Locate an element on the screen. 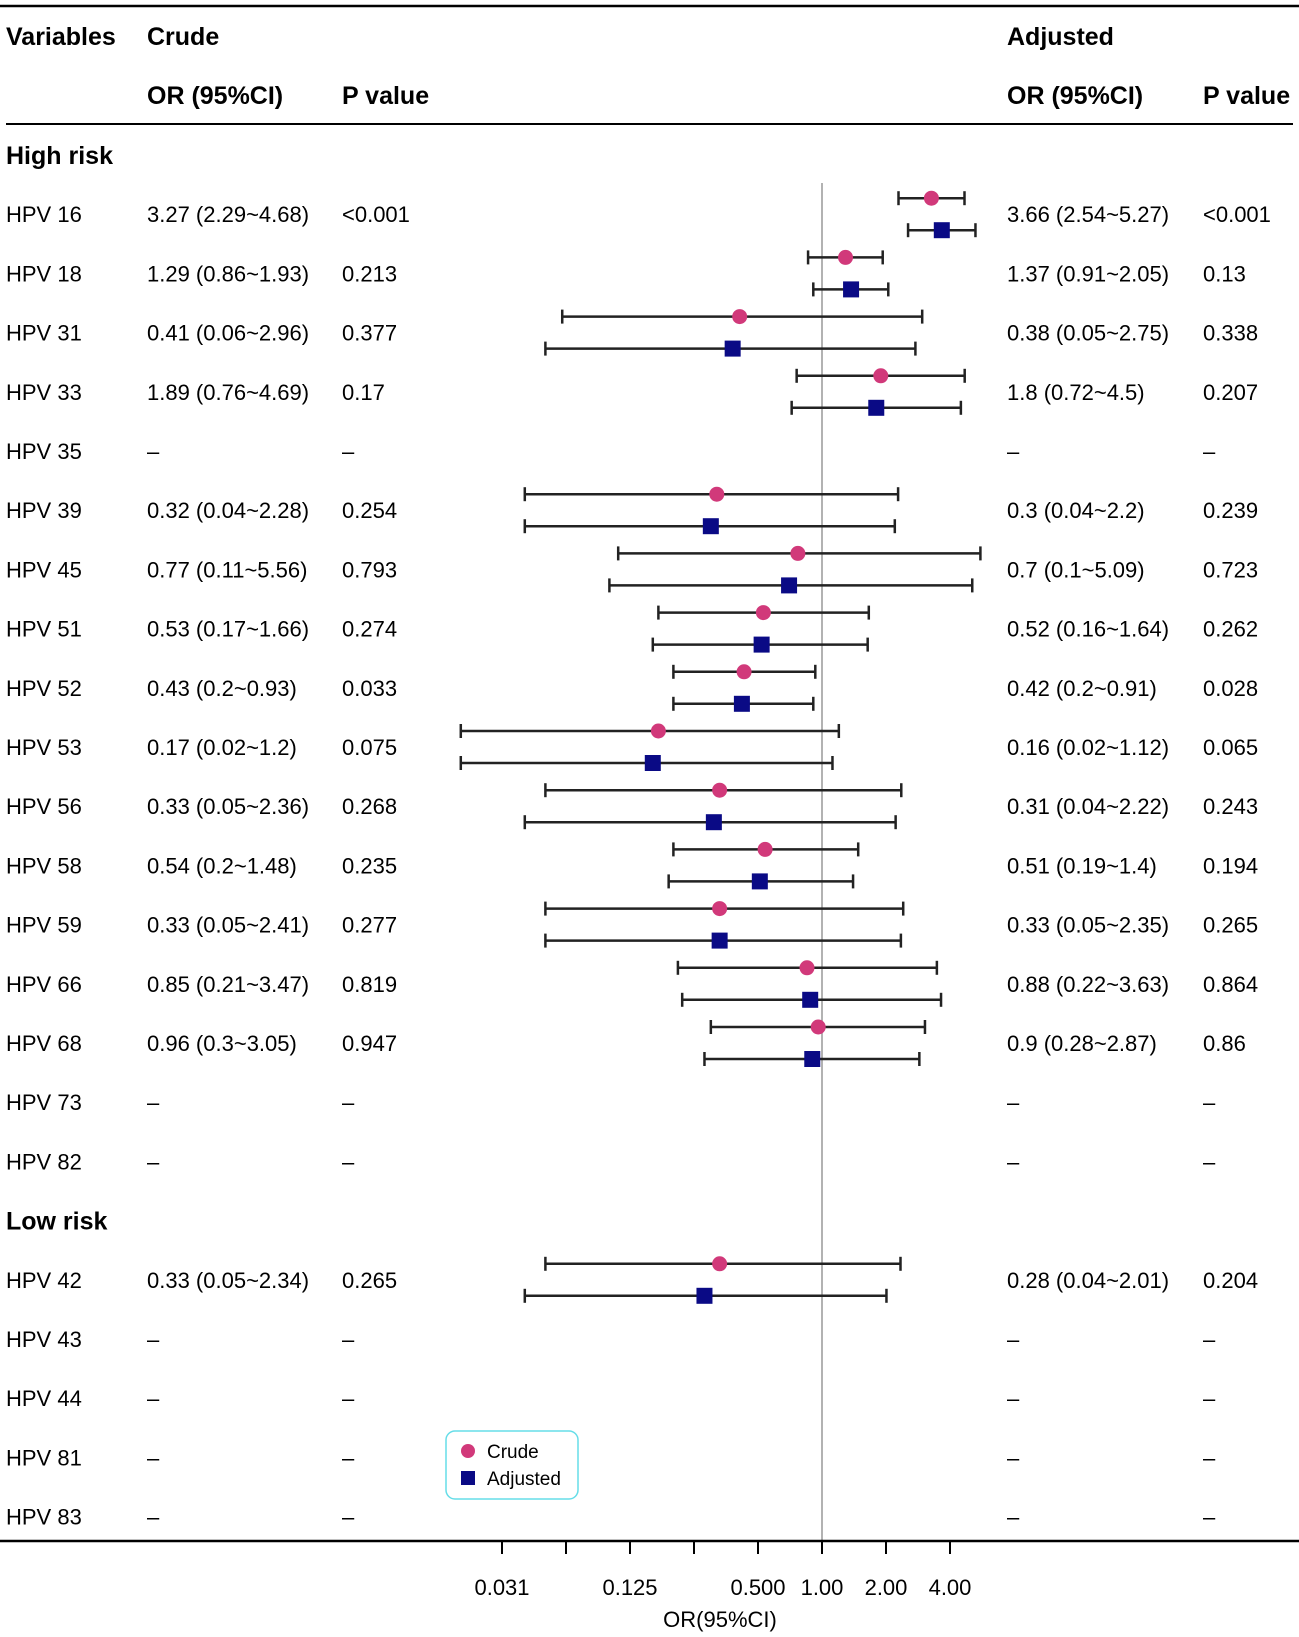 This screenshot has width=1299, height=1637. row-crude-or: 0.33 (0.05~2.41) is located at coordinates (228, 925).